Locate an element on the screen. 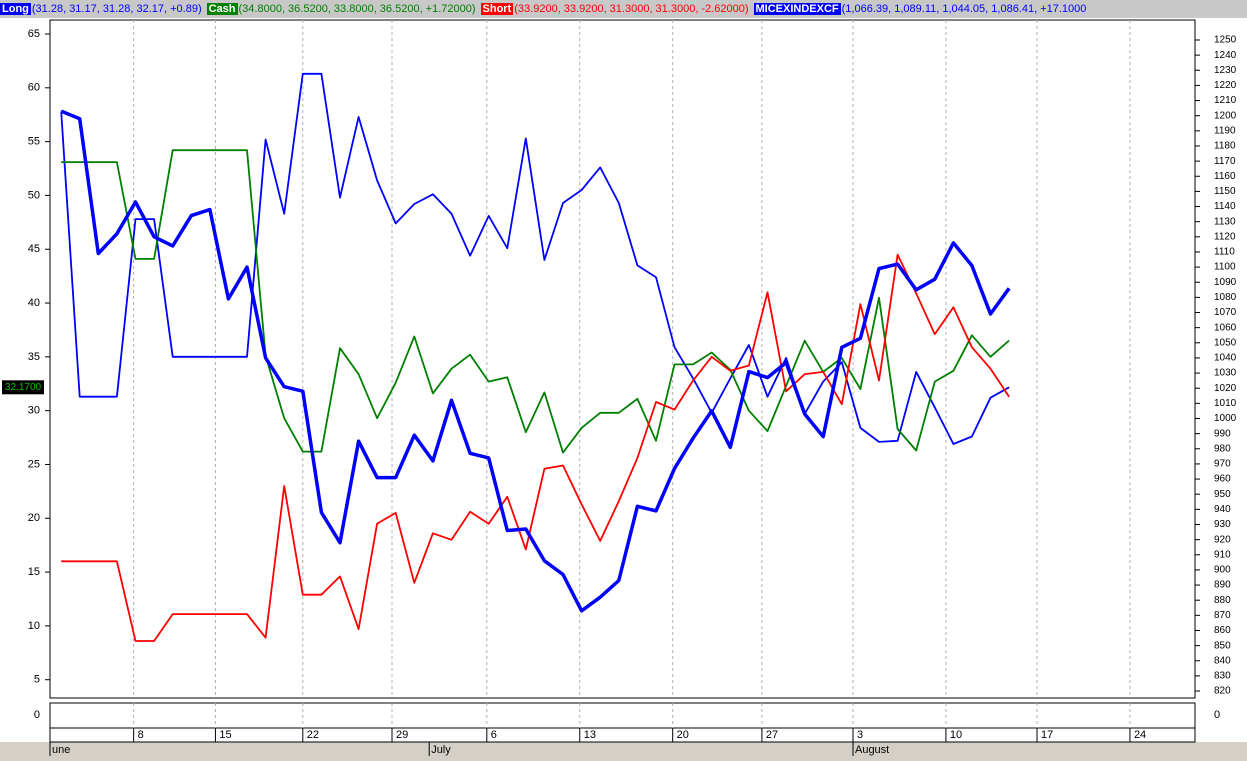 Image resolution: width=1247 pixels, height=761 pixels. y2-tick-label: 910 is located at coordinates (1222, 554).